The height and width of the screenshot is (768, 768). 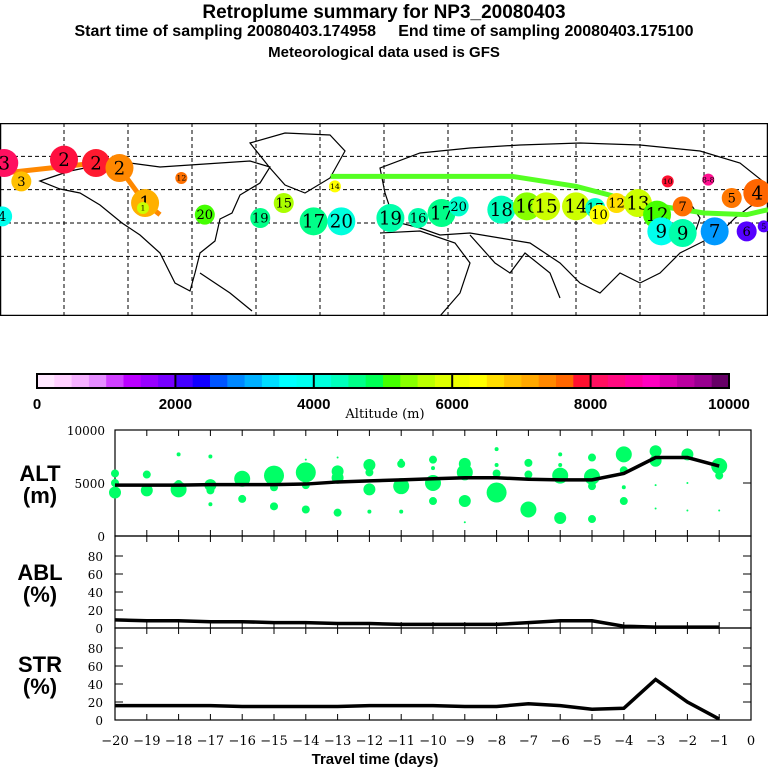 I want to click on x-tick-label: 0, so click(x=751, y=741).